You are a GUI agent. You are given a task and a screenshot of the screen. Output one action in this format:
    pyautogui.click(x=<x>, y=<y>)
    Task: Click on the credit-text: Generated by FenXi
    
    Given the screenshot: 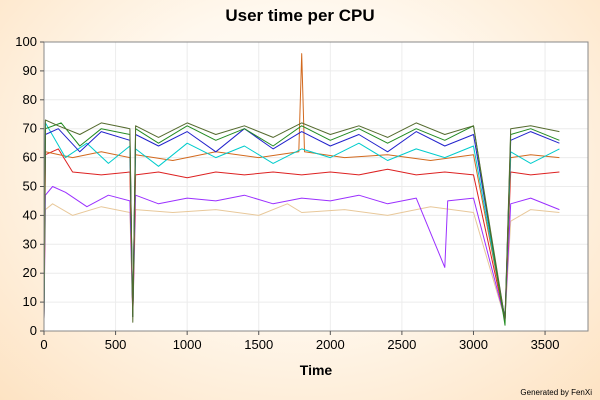 What is the action you would take?
    pyautogui.click(x=556, y=392)
    